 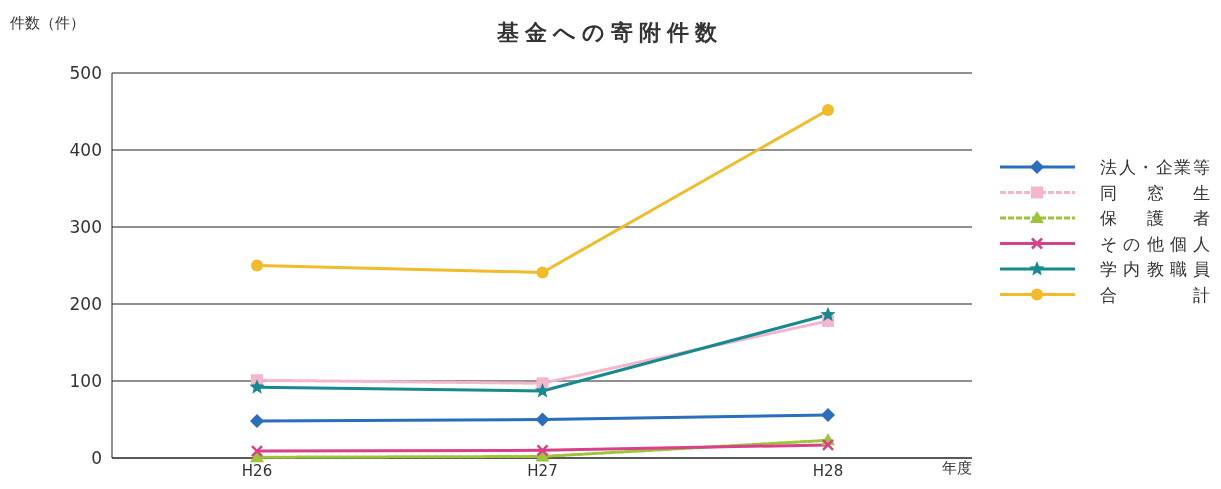 What do you see at coordinates (542, 471) in the screenshot?
I see `x-tick-label: H27` at bounding box center [542, 471].